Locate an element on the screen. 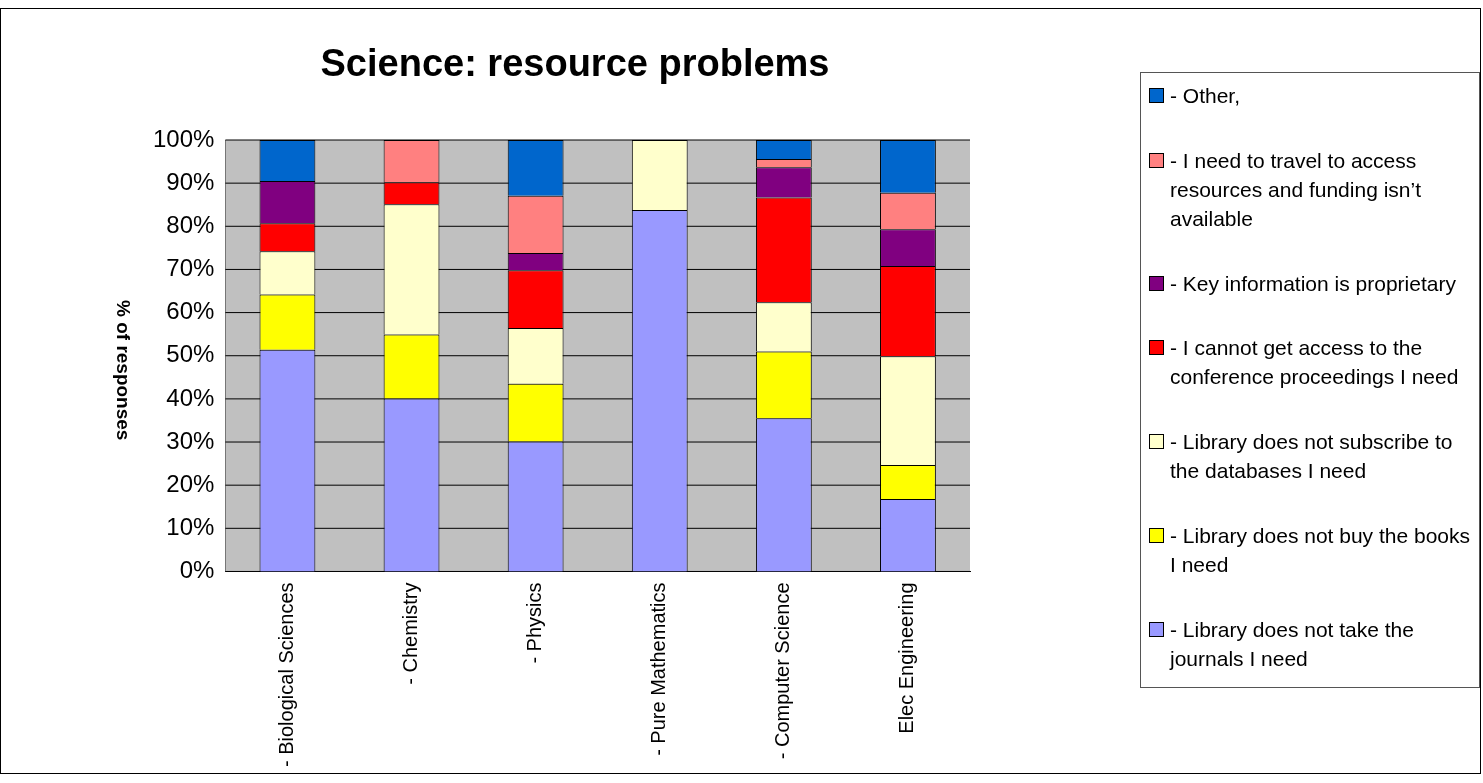 This screenshot has width=1483, height=783. y-tick-label: 0% is located at coordinates (197, 570).